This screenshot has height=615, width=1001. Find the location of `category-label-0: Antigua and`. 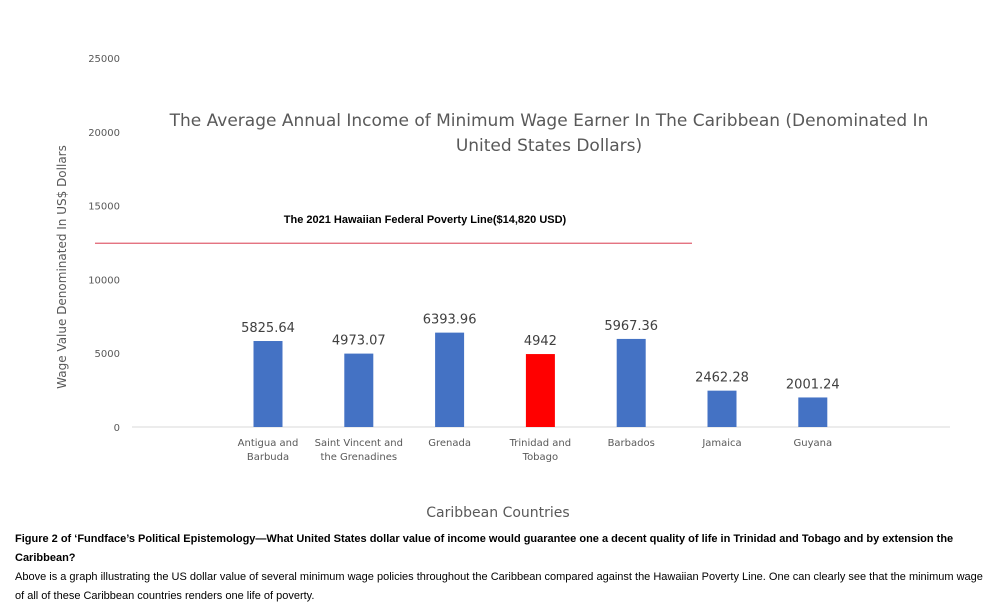

category-label-0: Antigua and is located at coordinates (268, 443).